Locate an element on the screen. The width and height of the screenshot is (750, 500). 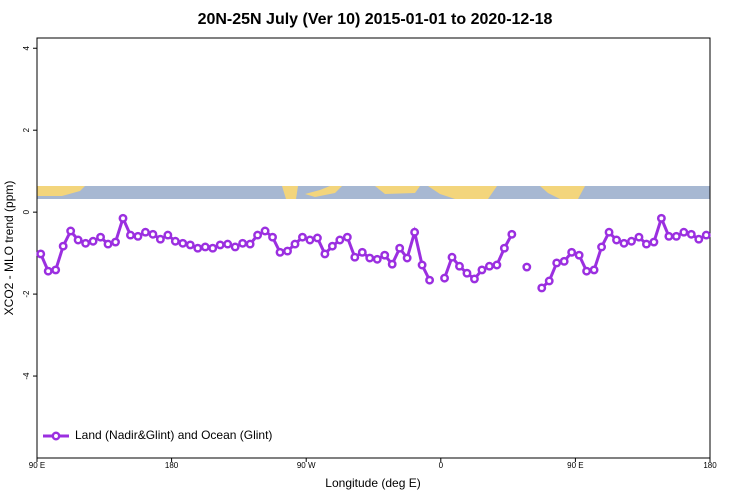
x-tick-label: 0 is located at coordinates (441, 465).